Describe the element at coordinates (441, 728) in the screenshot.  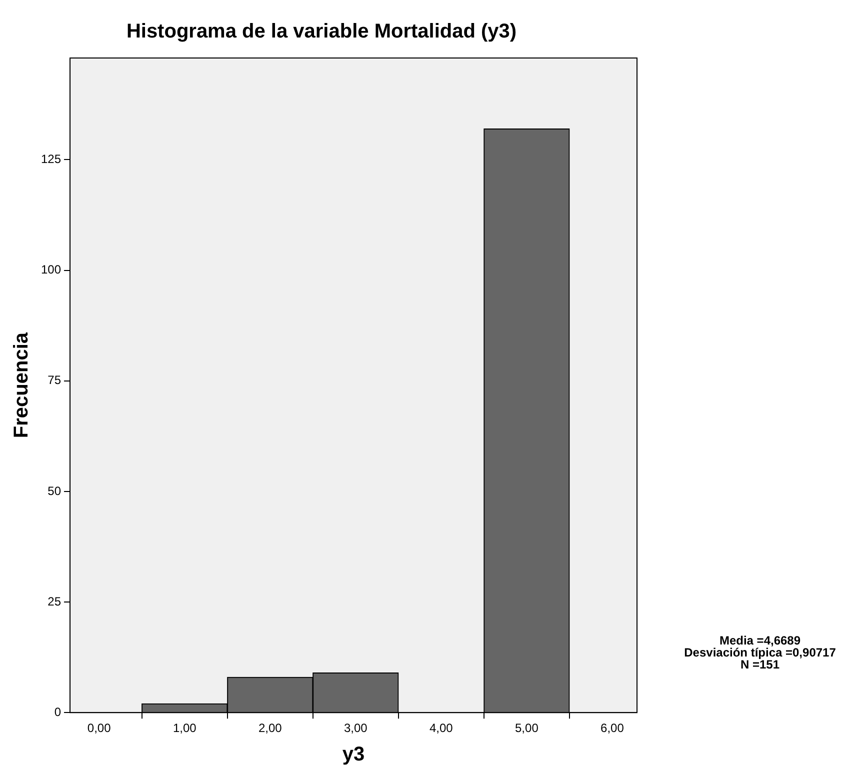
I see `x-tick-label: 4,00` at that location.